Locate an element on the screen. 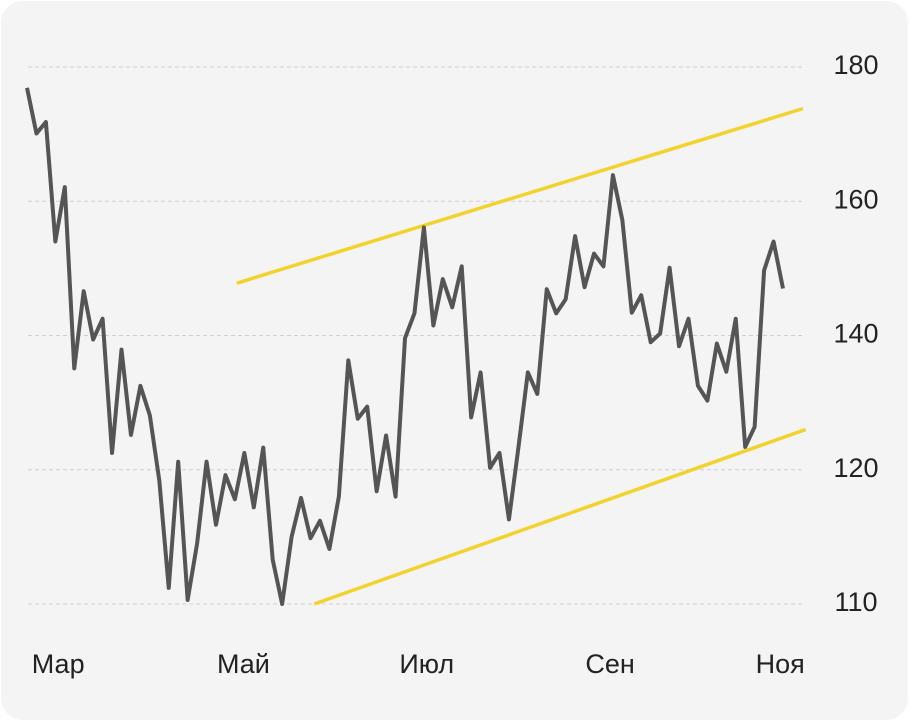  y-tick-label: 160 is located at coordinates (855, 199).